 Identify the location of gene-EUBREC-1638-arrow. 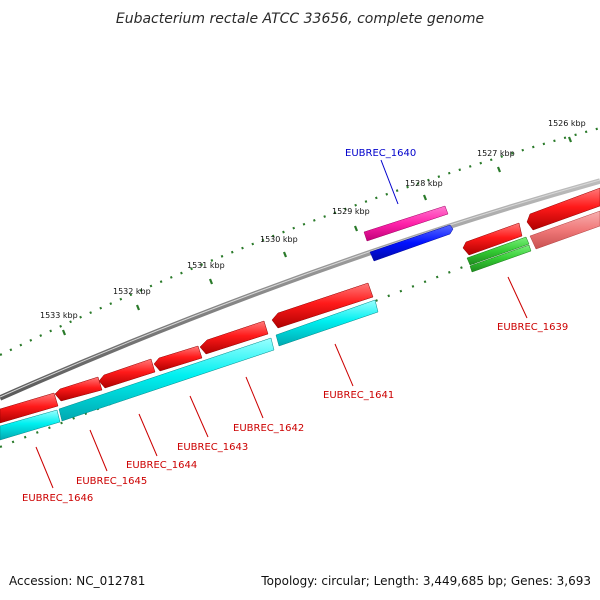
(563, 209).